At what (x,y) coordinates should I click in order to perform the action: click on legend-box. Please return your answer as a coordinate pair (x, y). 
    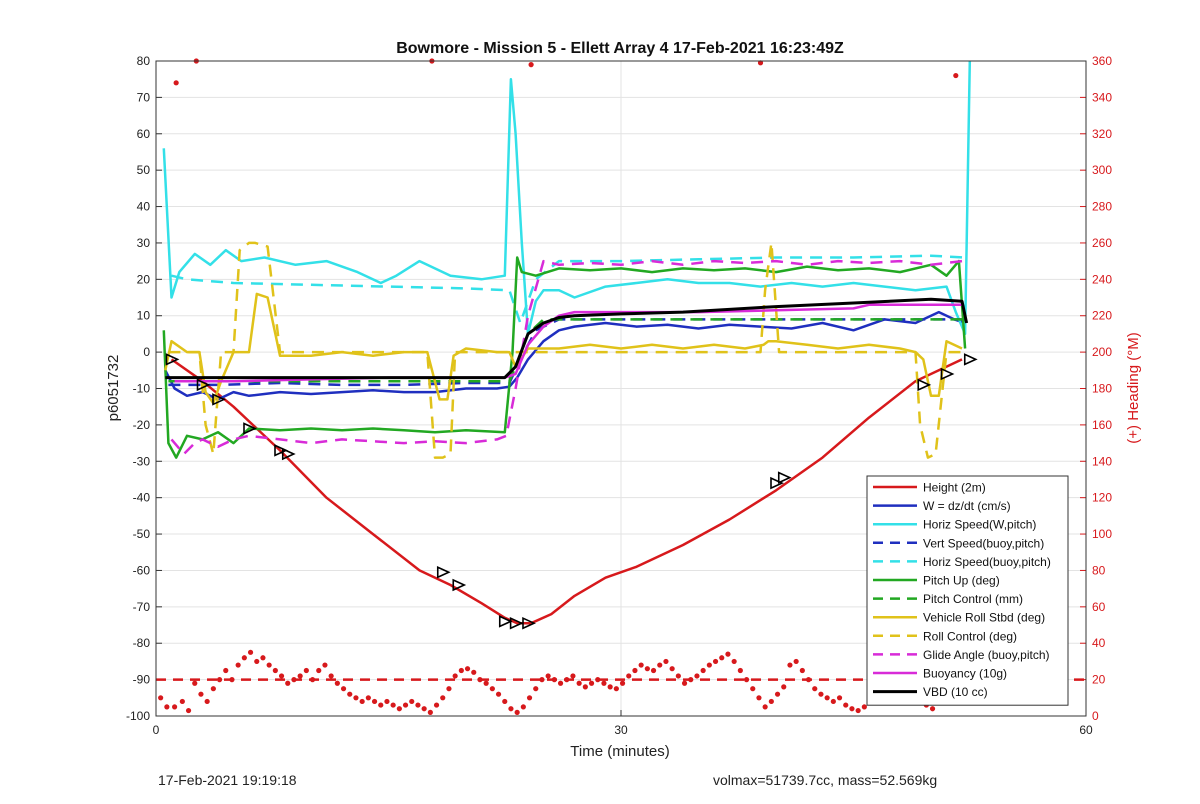
    Looking at the image, I should click on (967, 590).